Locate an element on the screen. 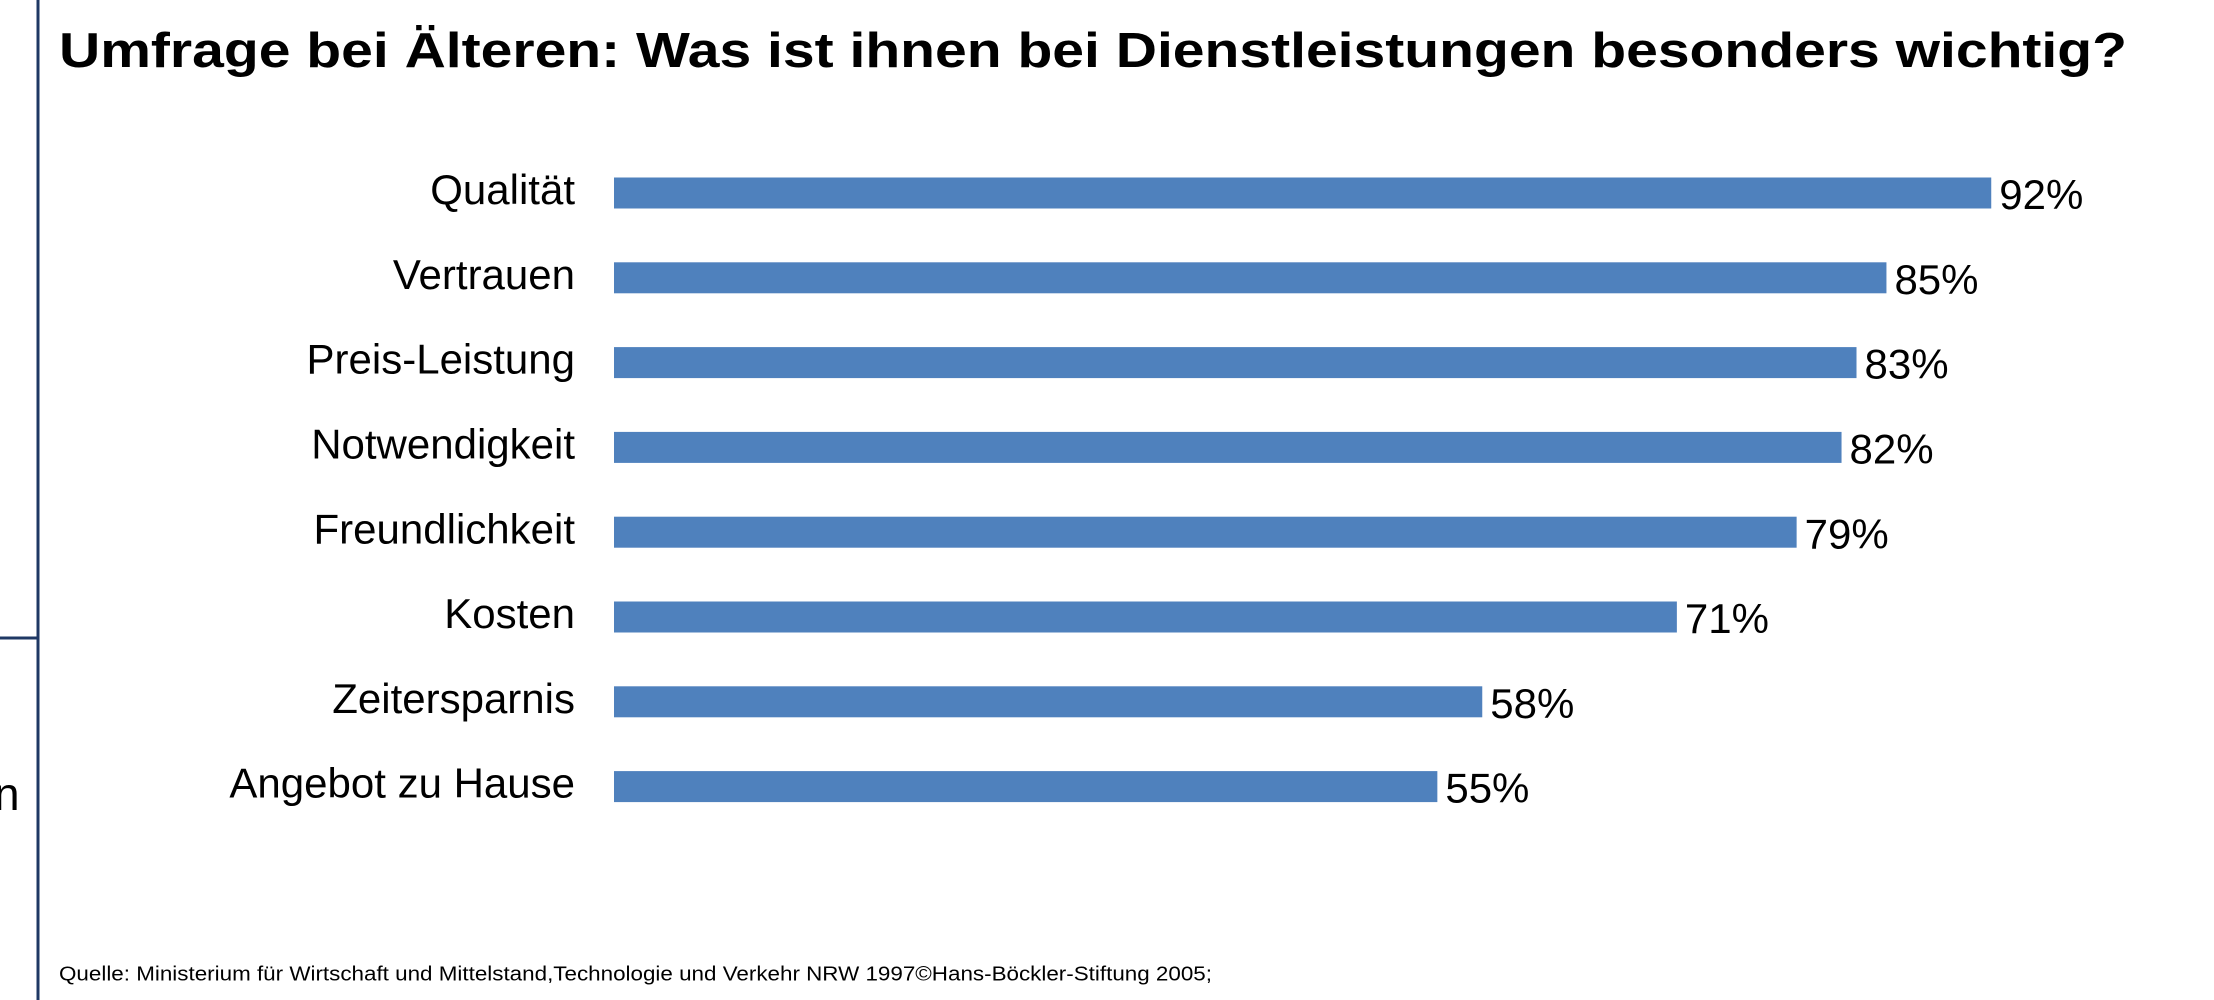 Image resolution: width=2214 pixels, height=1000 pixels. category-label: Notwendigkeit is located at coordinates (443, 443).